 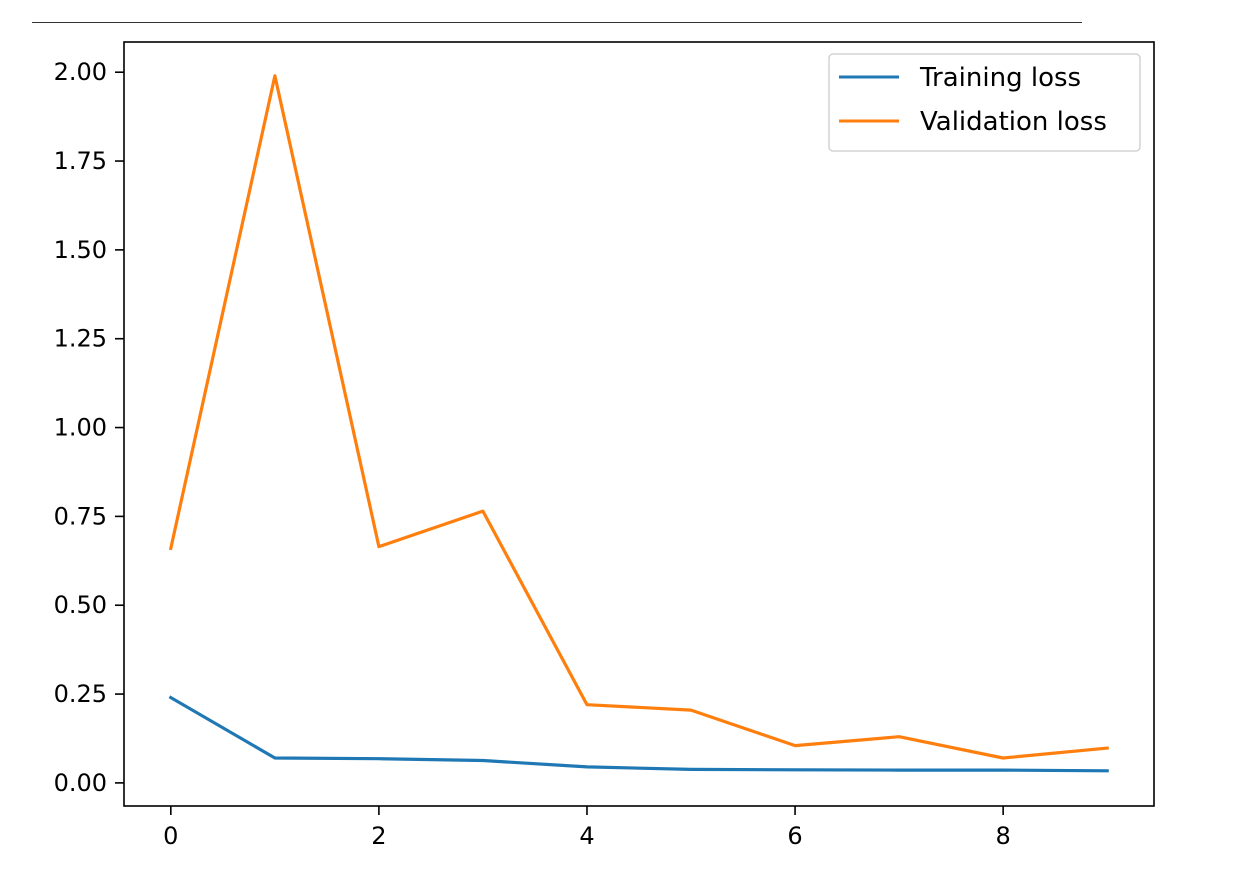 I want to click on legend: Training loss Validation loss, so click(x=984, y=102).